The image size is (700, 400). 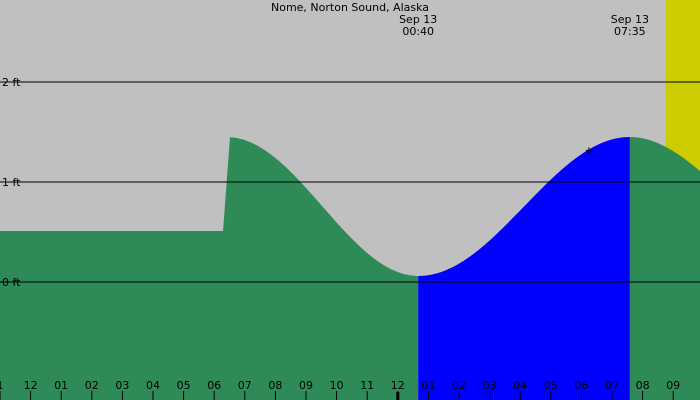 What do you see at coordinates (630, 31) in the screenshot?
I see `tide-event-time: 07:35` at bounding box center [630, 31].